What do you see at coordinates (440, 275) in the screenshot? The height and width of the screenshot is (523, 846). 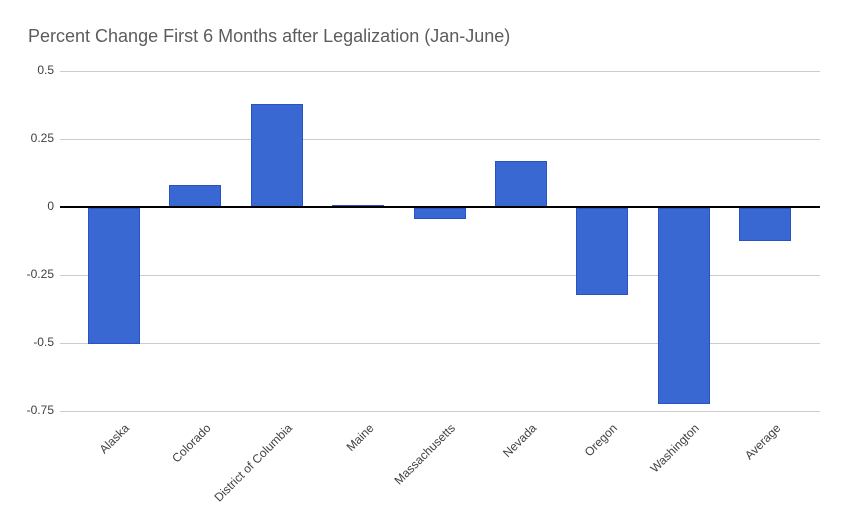 I see `gridline--0.25` at bounding box center [440, 275].